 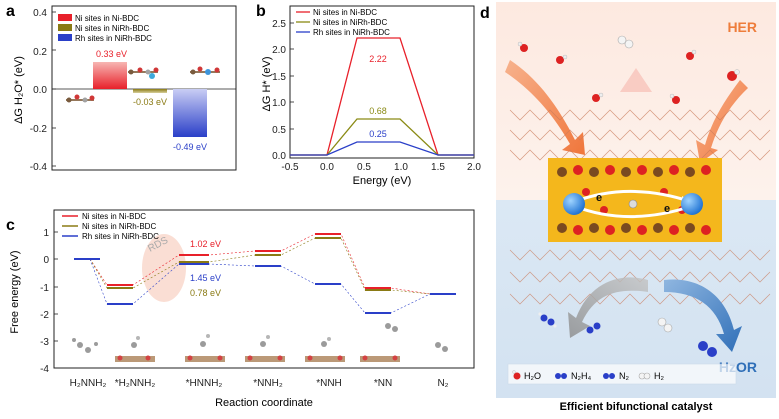 I want to click on levels-ni-bdc, so click(x=249, y=261).